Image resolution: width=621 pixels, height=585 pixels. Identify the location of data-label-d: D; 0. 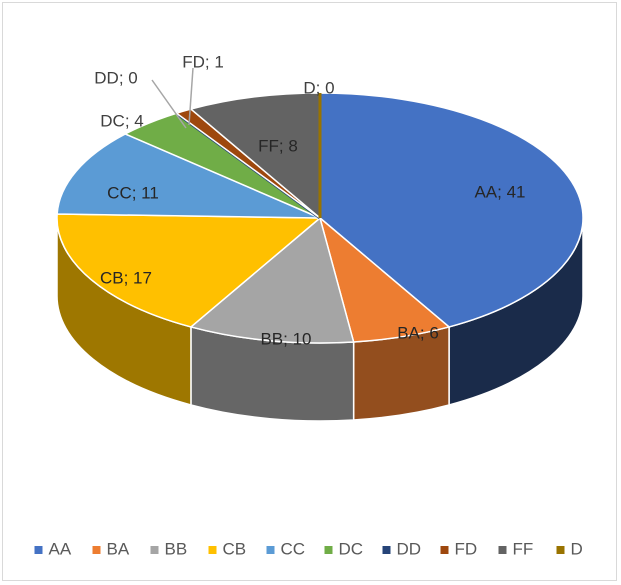
(318, 87).